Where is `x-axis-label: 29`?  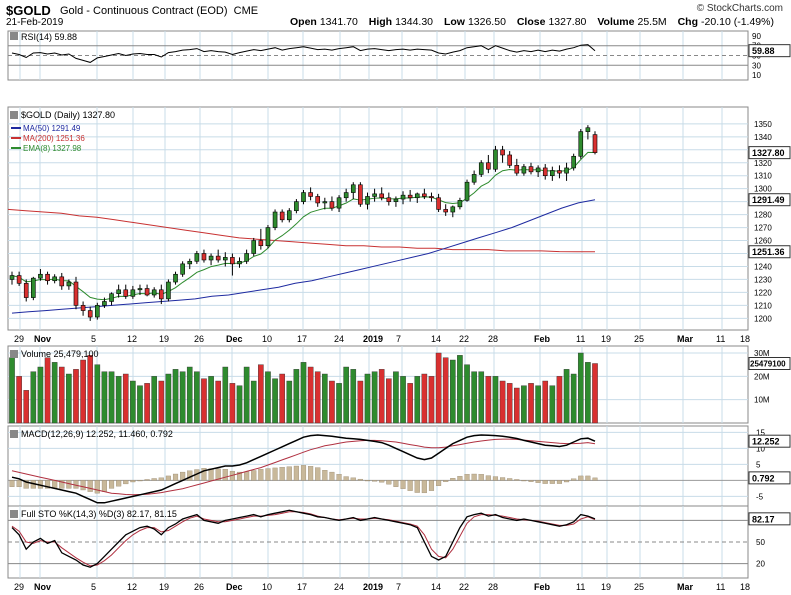
x-axis-label: 29 is located at coordinates (19, 339).